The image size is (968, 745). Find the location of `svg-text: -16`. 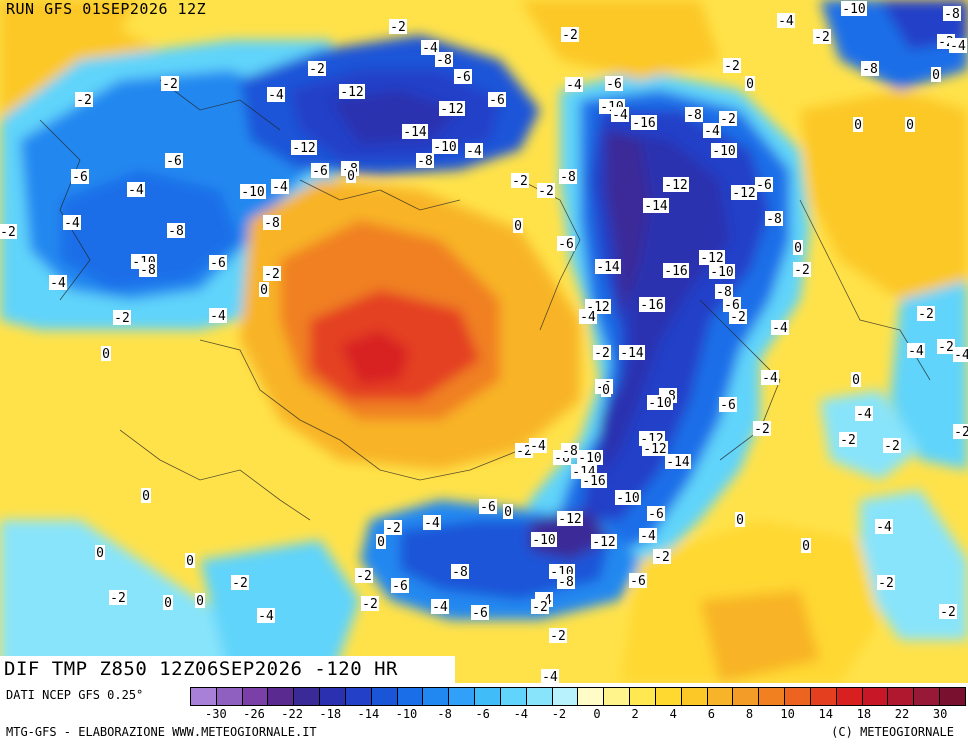

svg-text: -16 is located at coordinates (643, 123).